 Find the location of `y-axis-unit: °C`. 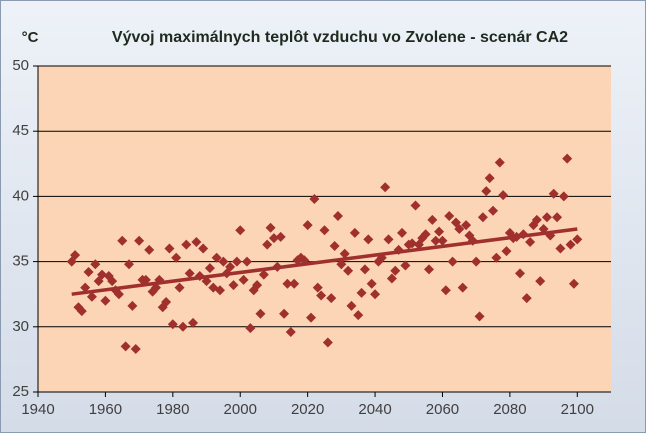

y-axis-unit: °C is located at coordinates (30, 37).